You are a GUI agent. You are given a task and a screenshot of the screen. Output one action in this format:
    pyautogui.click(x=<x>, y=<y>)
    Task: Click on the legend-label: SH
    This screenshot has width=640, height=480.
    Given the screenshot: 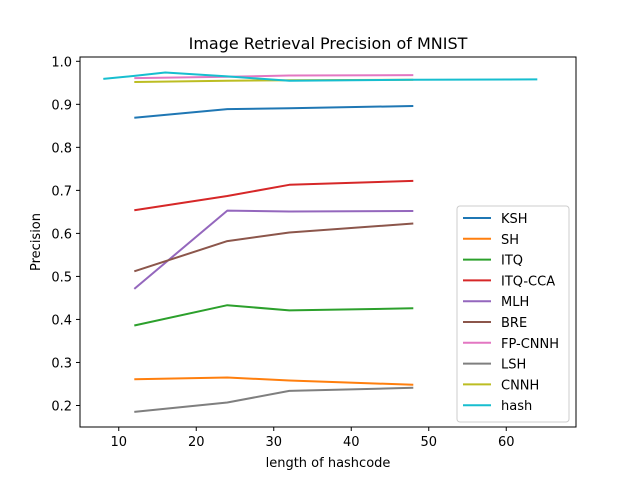 What is the action you would take?
    pyautogui.click(x=510, y=240)
    